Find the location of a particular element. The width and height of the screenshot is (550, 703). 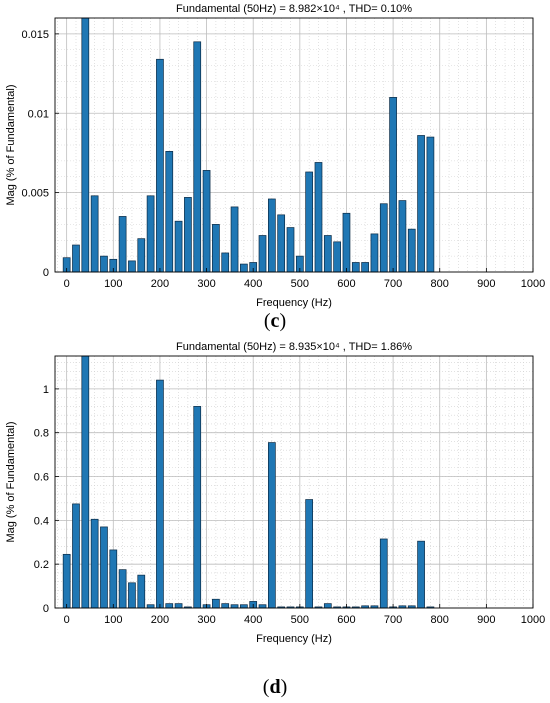

chart-0-x-tick-label: 400 is located at coordinates (253, 284).